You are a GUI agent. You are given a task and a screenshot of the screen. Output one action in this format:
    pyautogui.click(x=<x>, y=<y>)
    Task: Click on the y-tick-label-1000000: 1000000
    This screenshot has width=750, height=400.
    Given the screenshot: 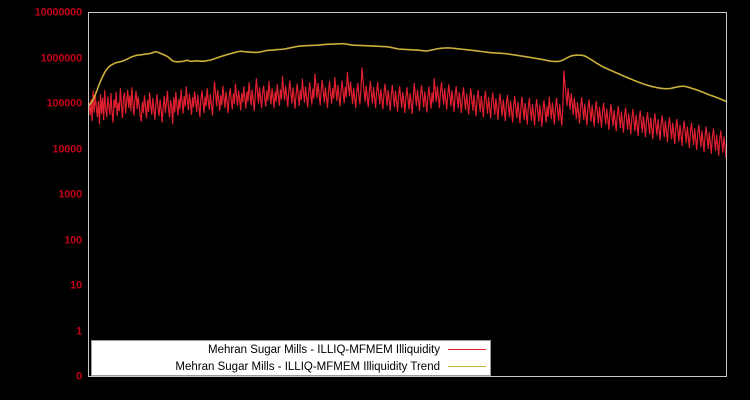 What is the action you would take?
    pyautogui.click(x=61, y=58)
    